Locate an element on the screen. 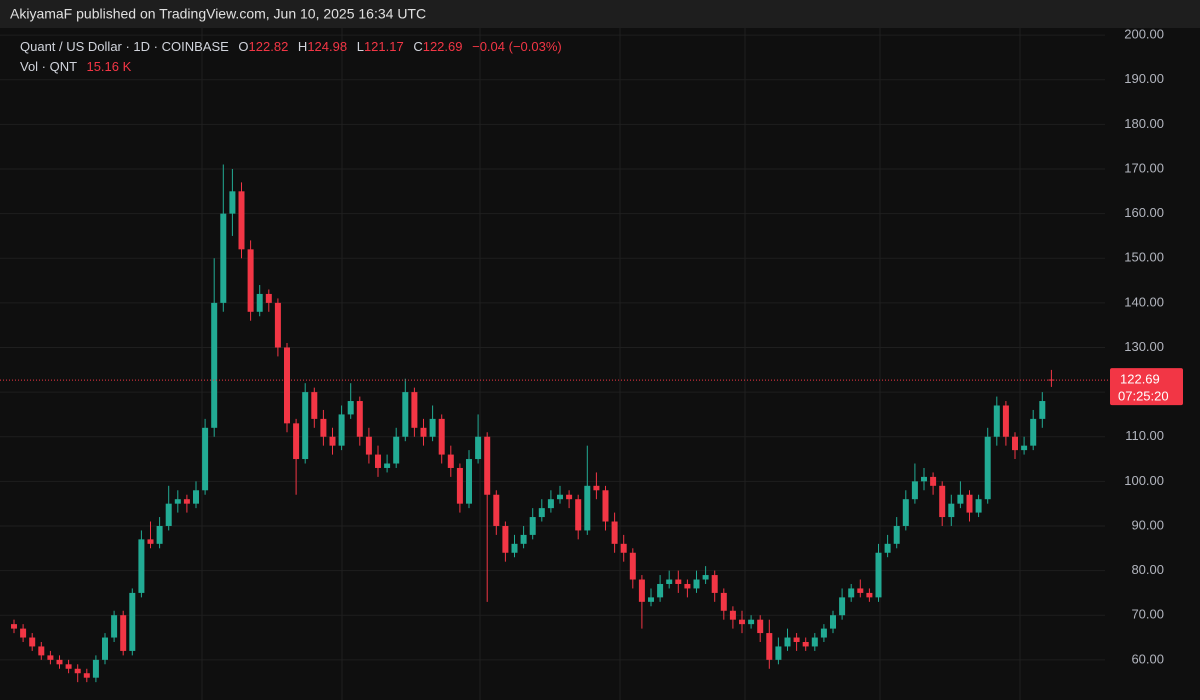 Image resolution: width=1200 pixels, height=700 pixels. price-tag is located at coordinates (1146, 387).